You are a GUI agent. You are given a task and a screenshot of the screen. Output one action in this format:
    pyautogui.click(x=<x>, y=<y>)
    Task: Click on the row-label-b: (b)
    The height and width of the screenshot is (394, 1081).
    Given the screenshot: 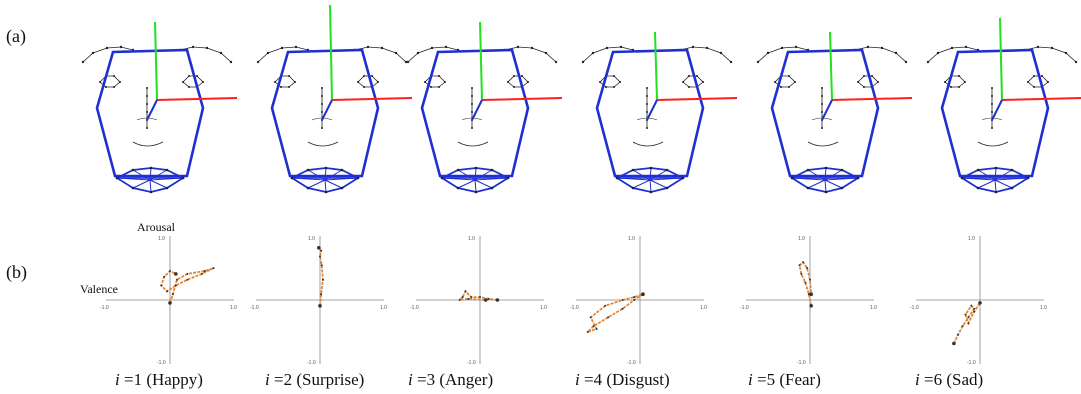 What is the action you would take?
    pyautogui.click(x=16, y=272)
    